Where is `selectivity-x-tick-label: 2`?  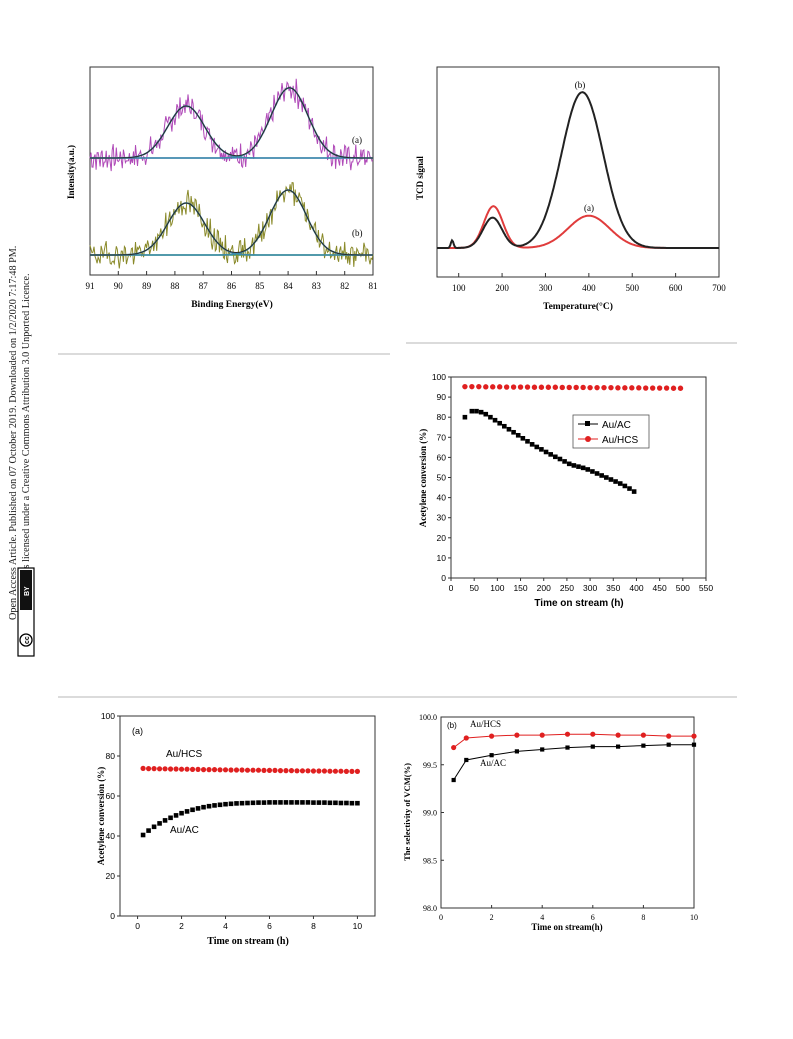 selectivity-x-tick-label: 2 is located at coordinates (492, 917).